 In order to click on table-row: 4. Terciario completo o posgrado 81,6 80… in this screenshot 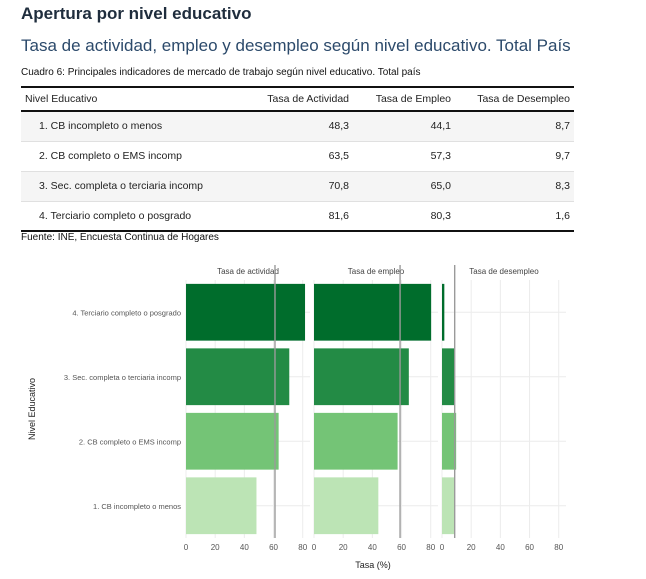, I will do `click(297, 216)`.